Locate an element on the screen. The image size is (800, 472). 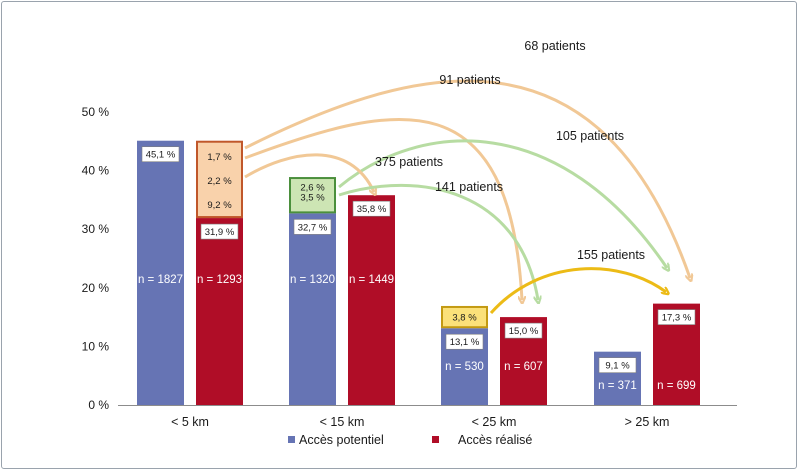
segment-label: 3,8 % is located at coordinates (464, 318).